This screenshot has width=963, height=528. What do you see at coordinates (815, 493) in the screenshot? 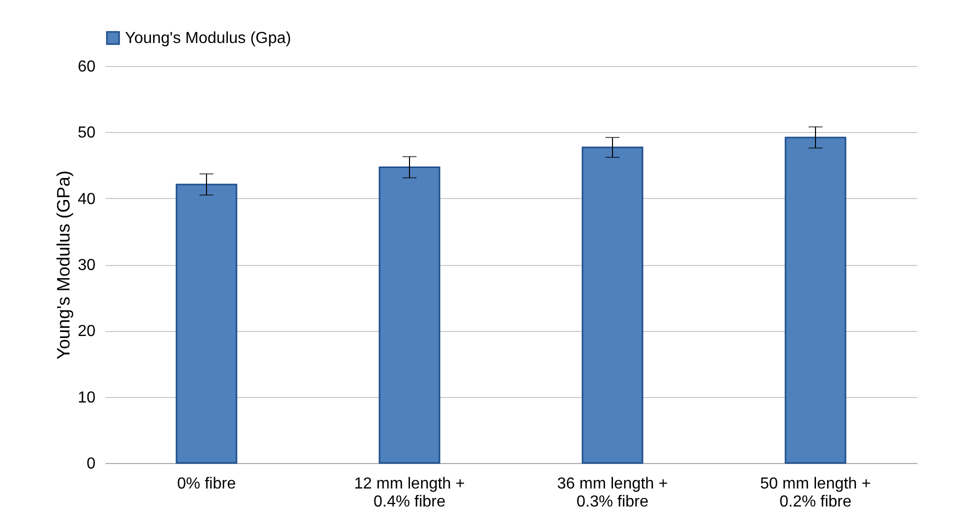
I see `x-tick-label: 50 mm length + 0.2% fibre` at bounding box center [815, 493].